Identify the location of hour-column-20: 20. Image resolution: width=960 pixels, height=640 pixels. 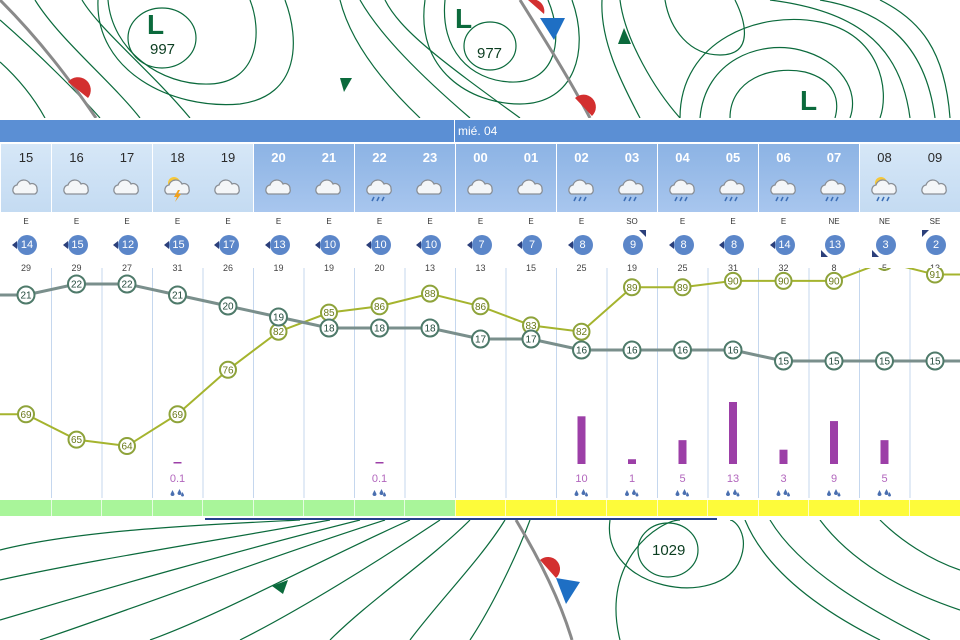
(278, 178).